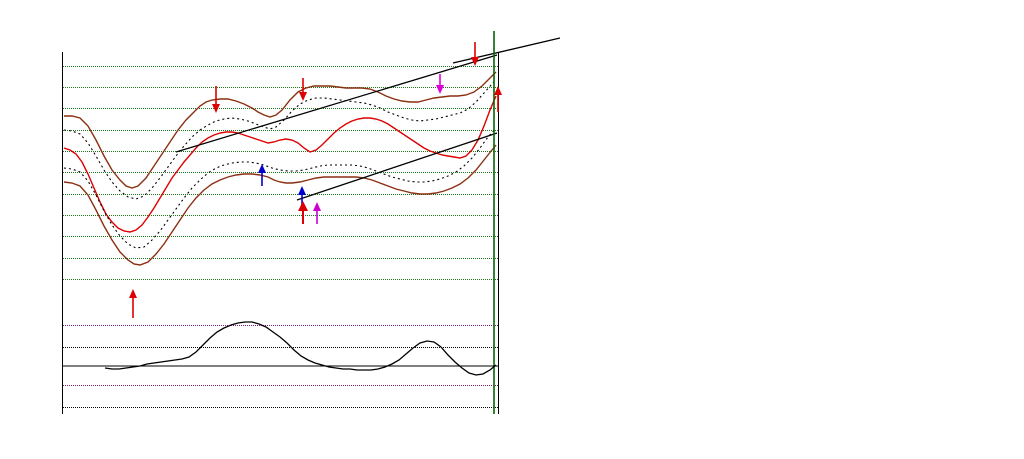 Image resolution: width=1024 pixels, height=459 pixels. What do you see at coordinates (280, 385) in the screenshot?
I see `gridline-op-minus25` at bounding box center [280, 385].